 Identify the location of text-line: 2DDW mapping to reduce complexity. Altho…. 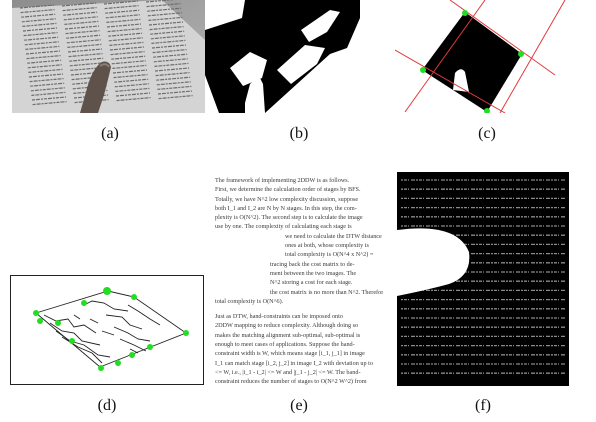
(287, 326).